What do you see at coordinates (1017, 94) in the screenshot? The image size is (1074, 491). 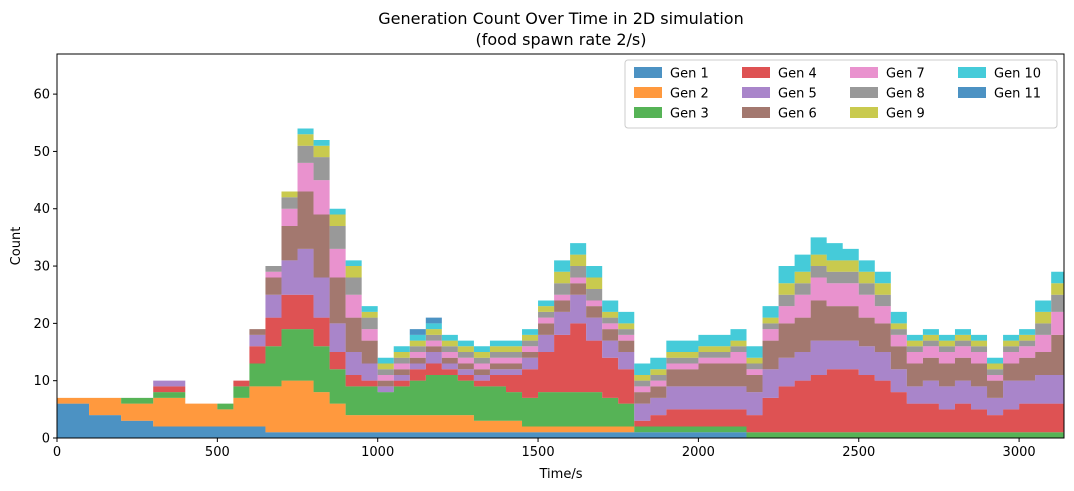 I see `legend-label: Gen 11` at bounding box center [1017, 94].